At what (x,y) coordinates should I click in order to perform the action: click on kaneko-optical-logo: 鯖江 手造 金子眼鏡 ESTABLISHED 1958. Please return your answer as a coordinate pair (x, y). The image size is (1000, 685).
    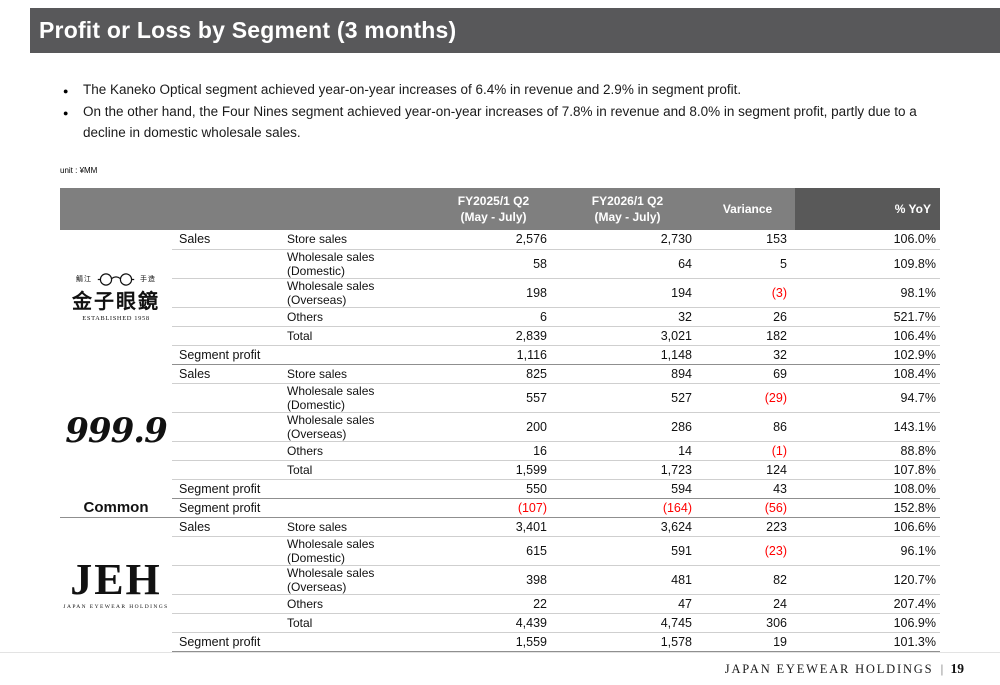
    Looking at the image, I should click on (116, 297).